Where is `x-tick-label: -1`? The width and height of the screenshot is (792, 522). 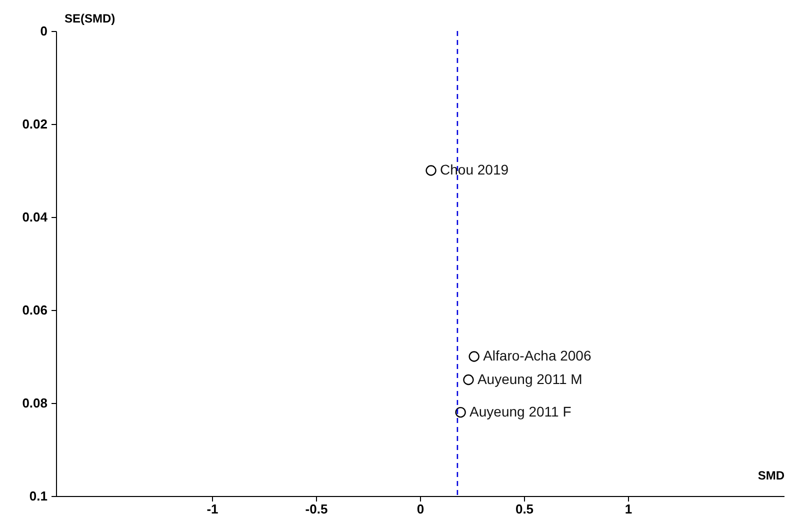 x-tick-label: -1 is located at coordinates (212, 509).